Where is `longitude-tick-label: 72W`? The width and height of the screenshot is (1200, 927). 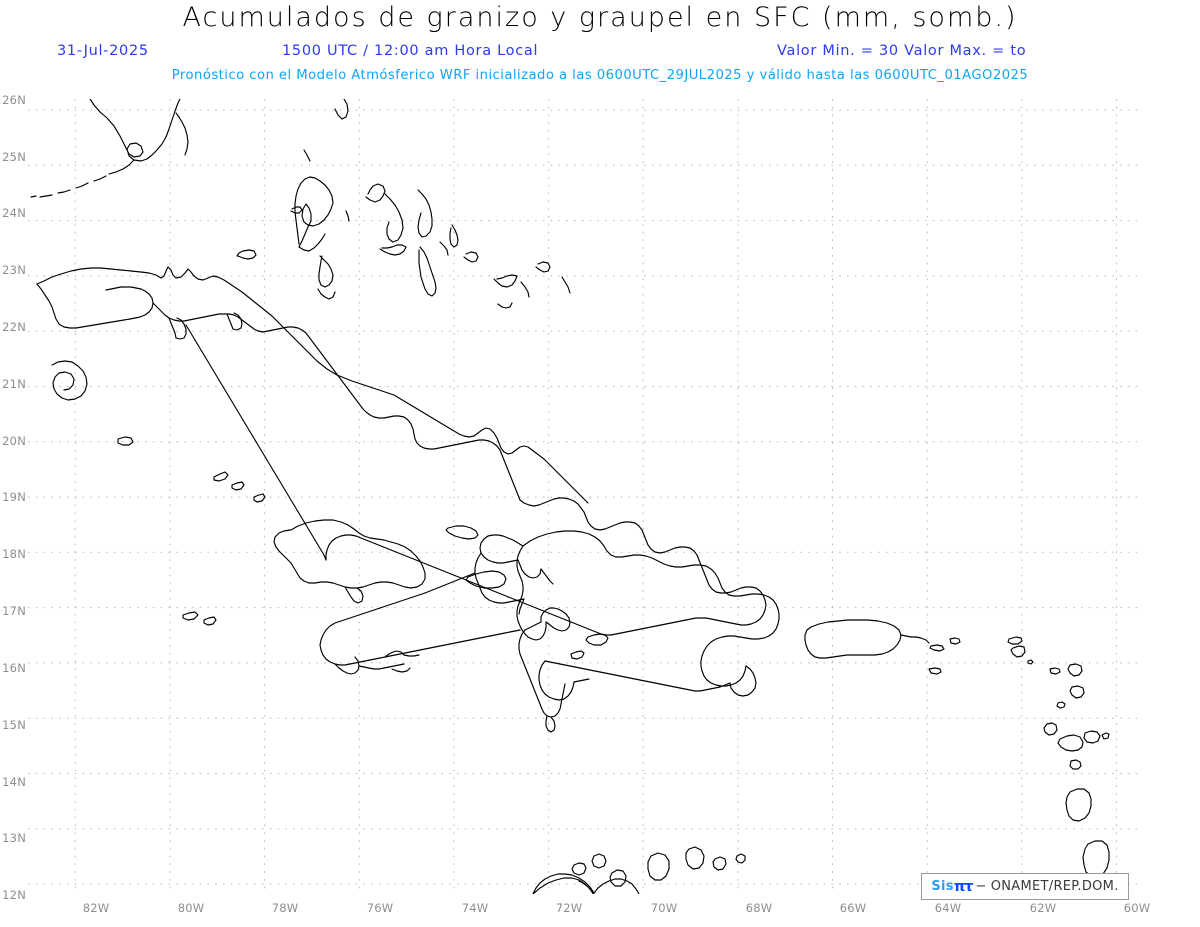
longitude-tick-label: 72W is located at coordinates (569, 908).